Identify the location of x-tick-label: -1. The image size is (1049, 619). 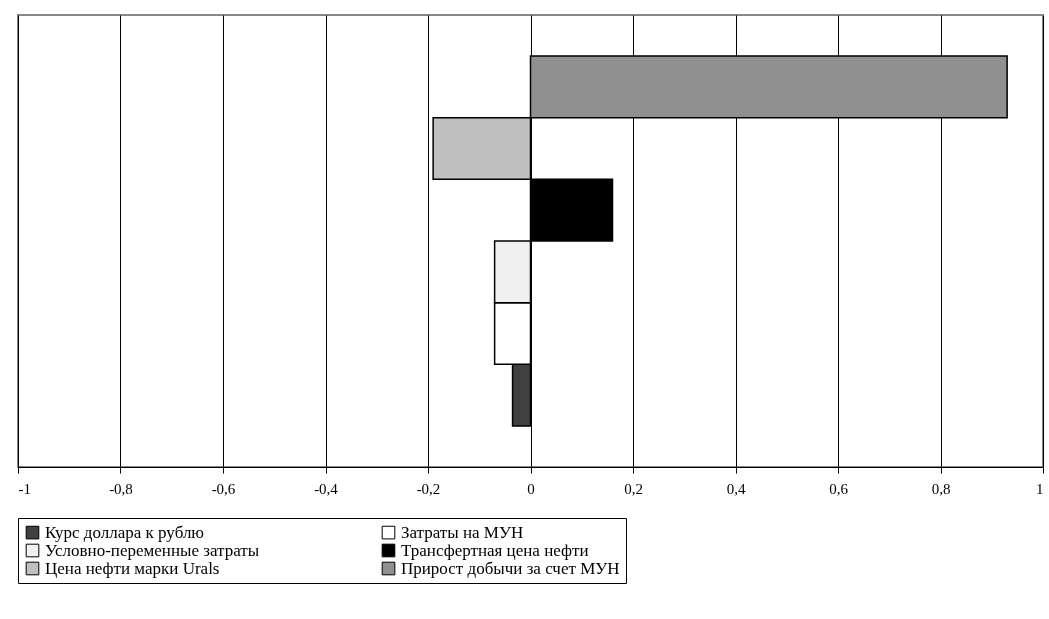
(24, 488).